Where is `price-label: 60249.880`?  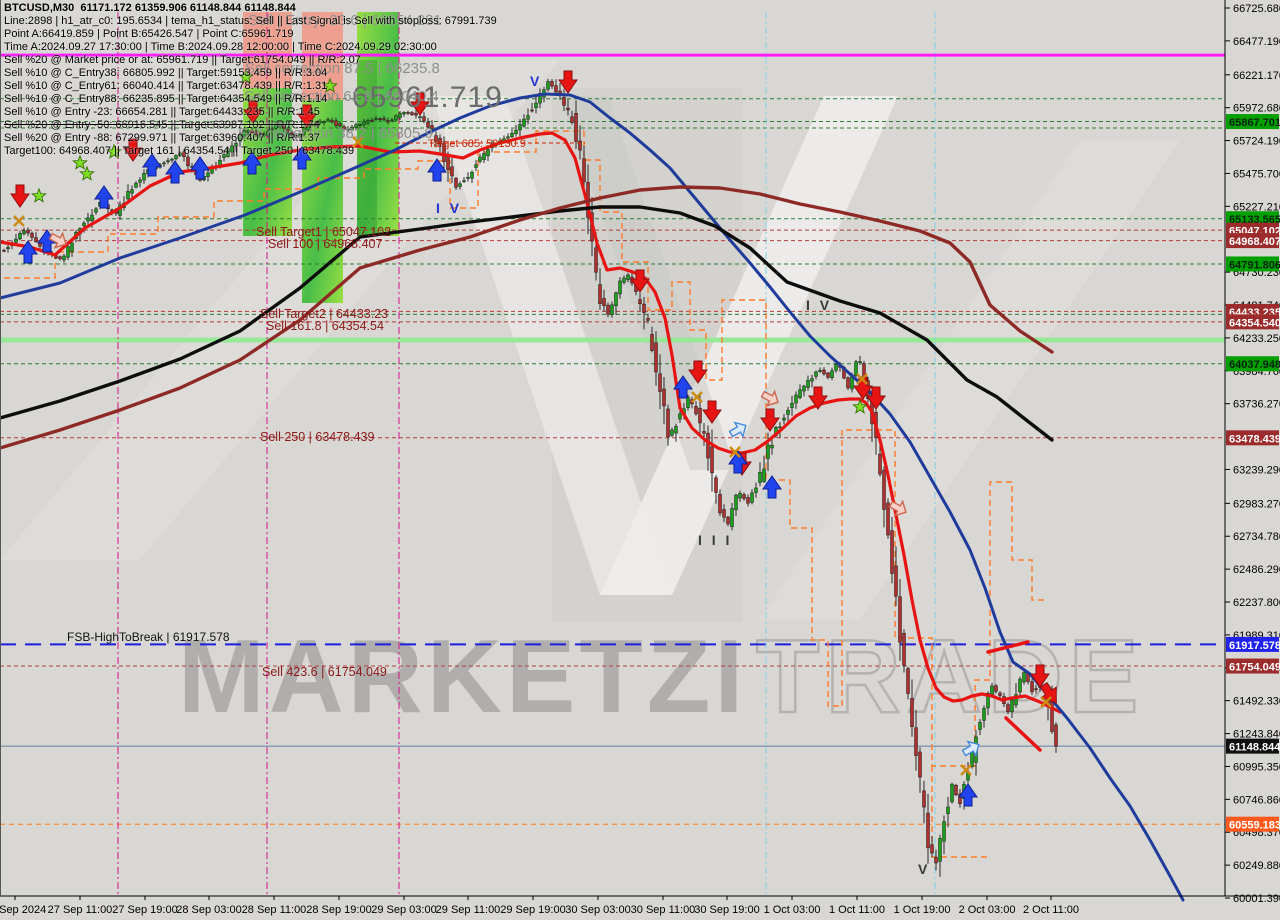 price-label: 60249.880 is located at coordinates (1256, 866).